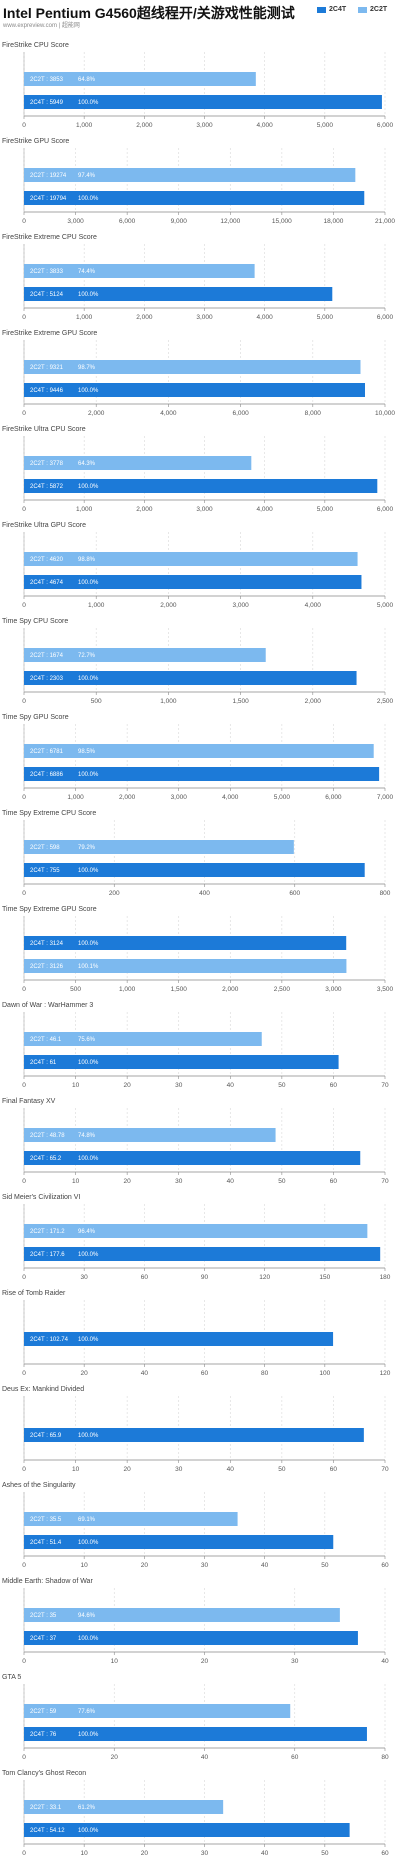 This screenshot has height=1871, width=400. Describe the element at coordinates (84, 125) in the screenshot. I see `tick-label: 1,000` at that location.